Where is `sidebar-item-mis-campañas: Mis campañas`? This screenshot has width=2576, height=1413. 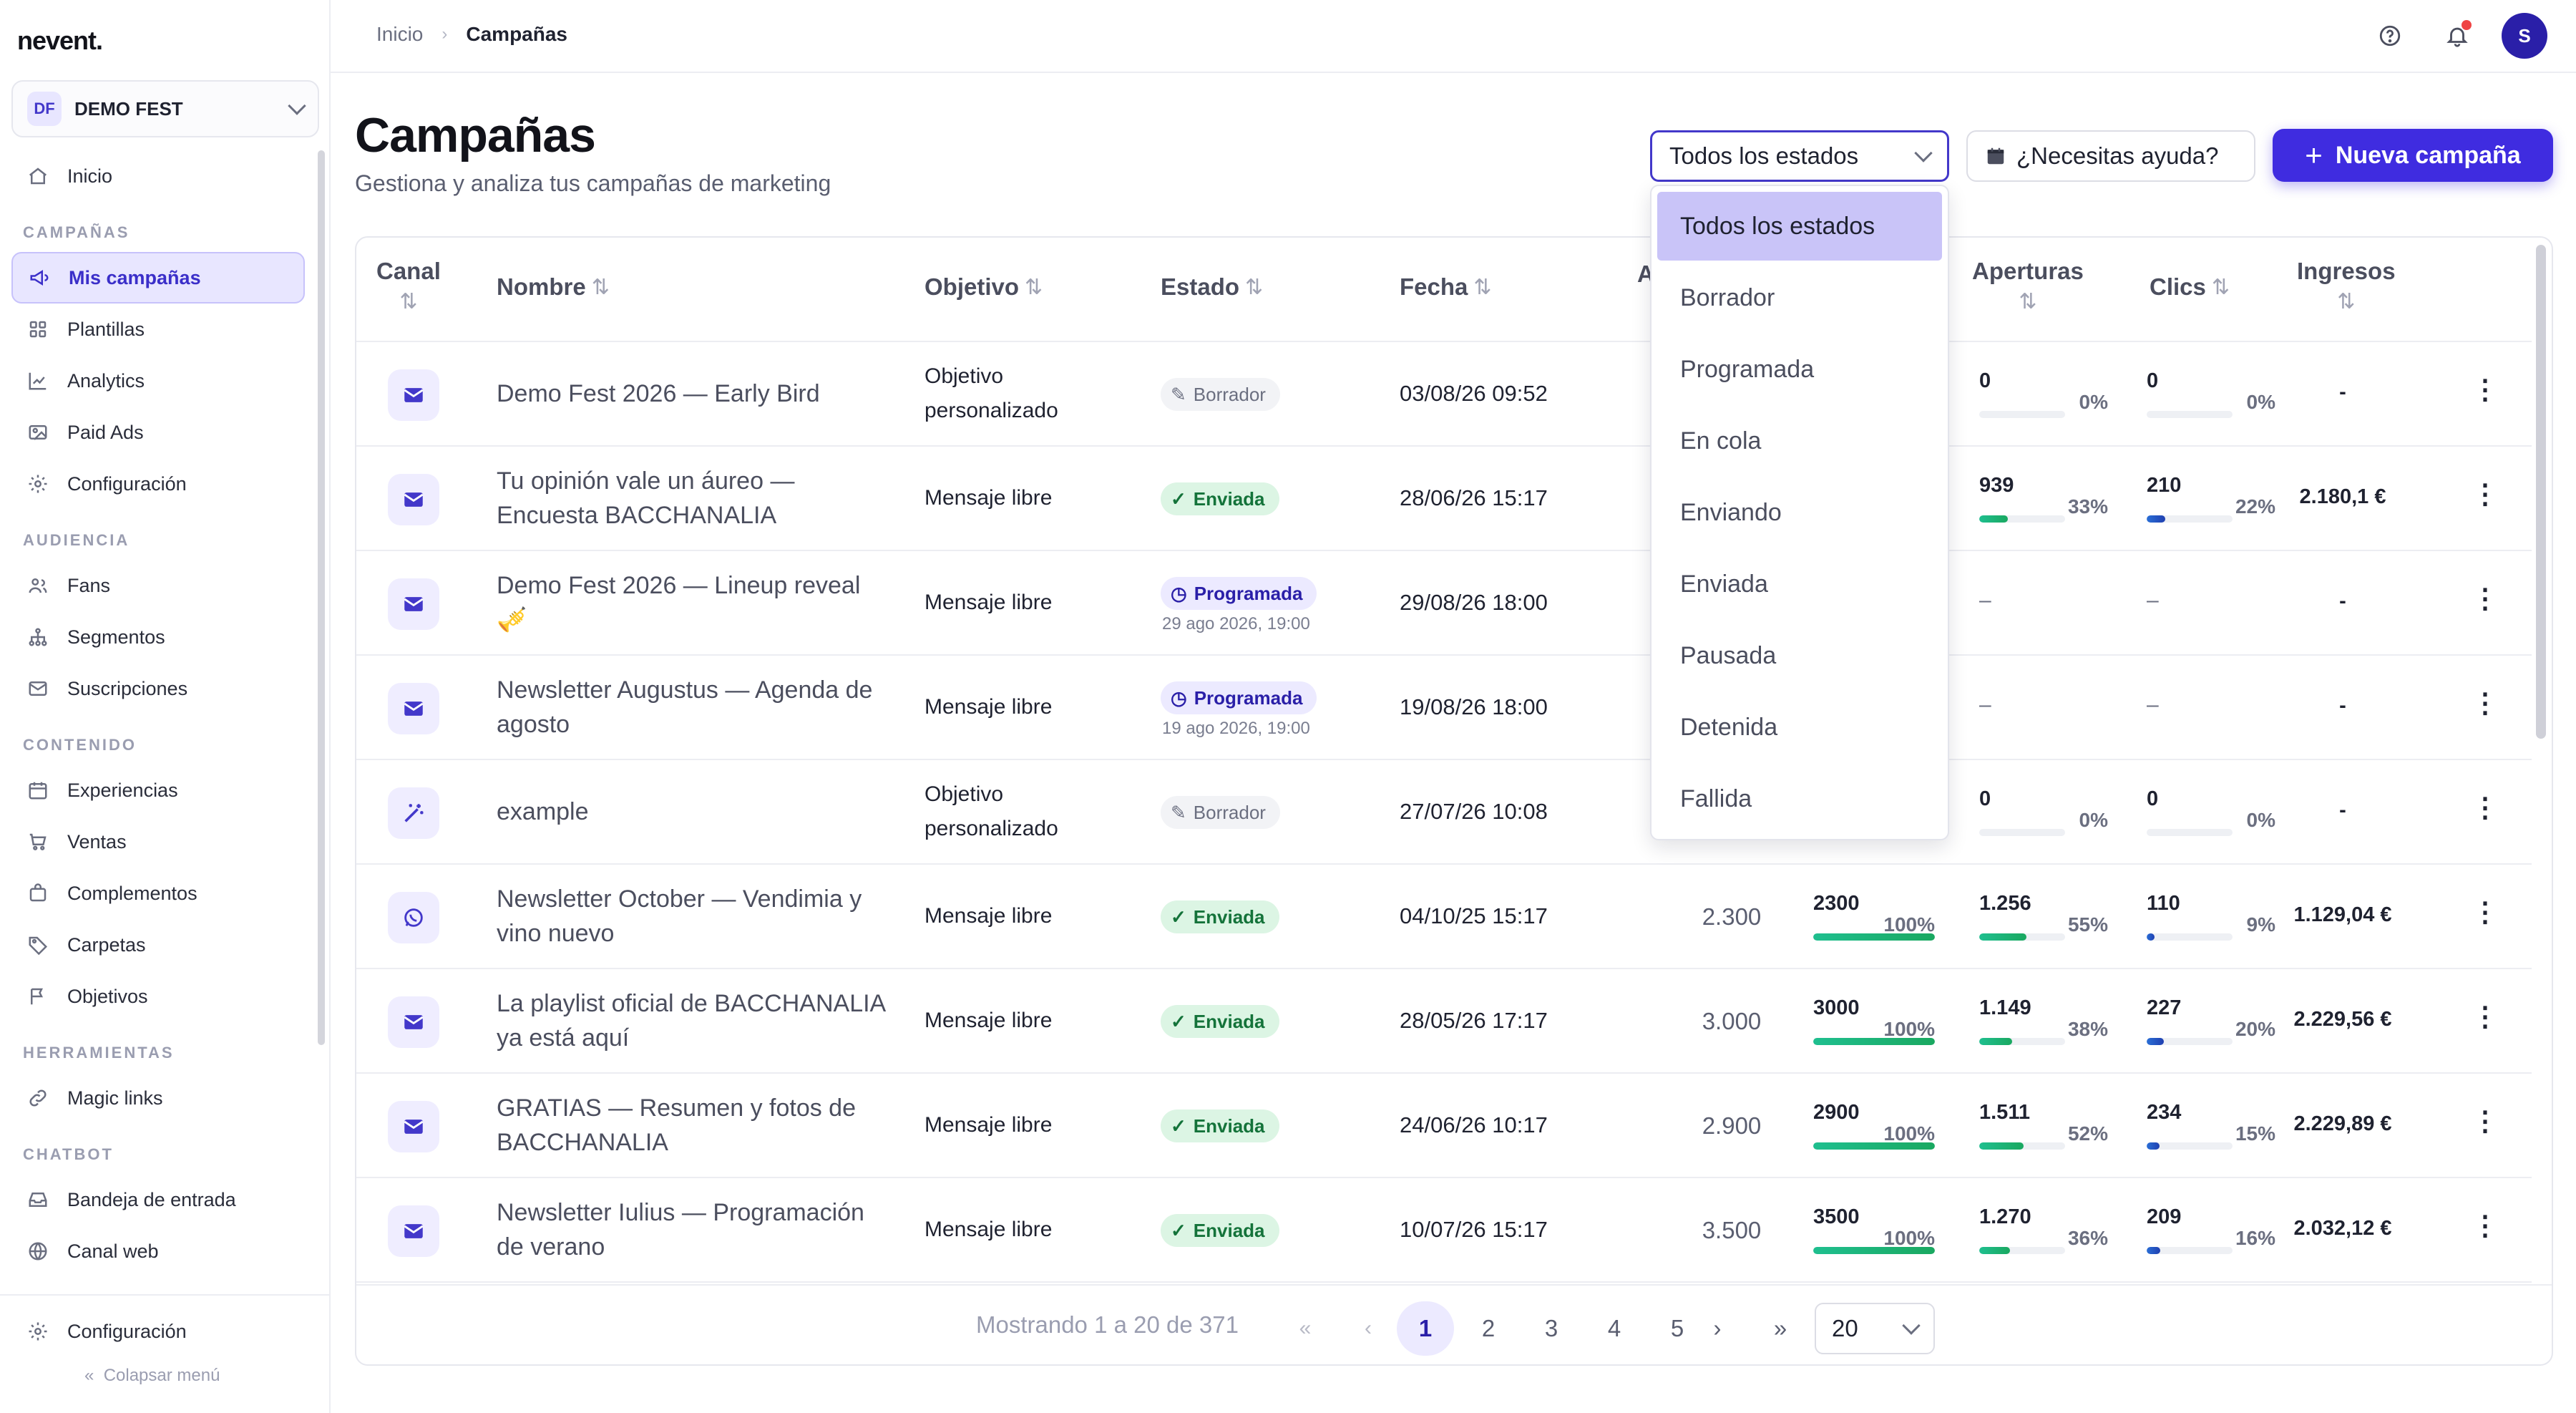 sidebar-item-mis-campañas: Mis campañas is located at coordinates (158, 278).